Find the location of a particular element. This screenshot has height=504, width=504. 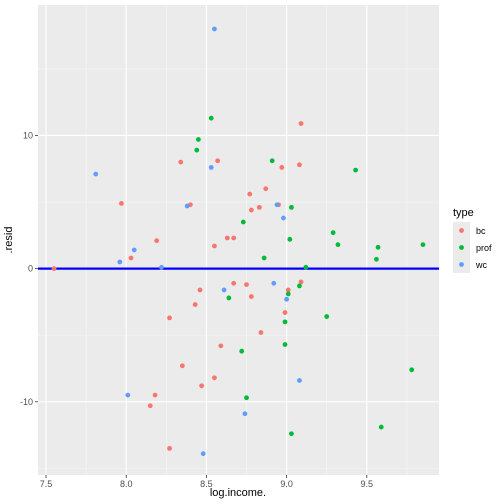

x-tick-label: 8.5 is located at coordinates (206, 484).